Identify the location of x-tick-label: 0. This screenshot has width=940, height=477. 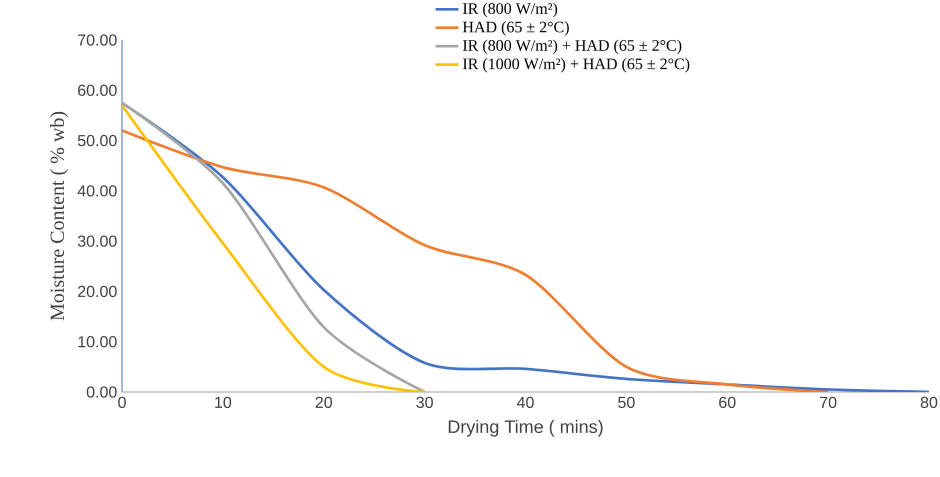
(122, 402).